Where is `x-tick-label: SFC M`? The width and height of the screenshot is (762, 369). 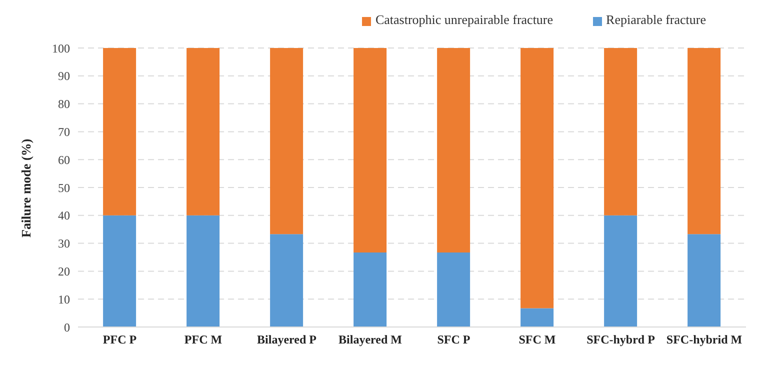
x-tick-label: SFC M is located at coordinates (537, 339).